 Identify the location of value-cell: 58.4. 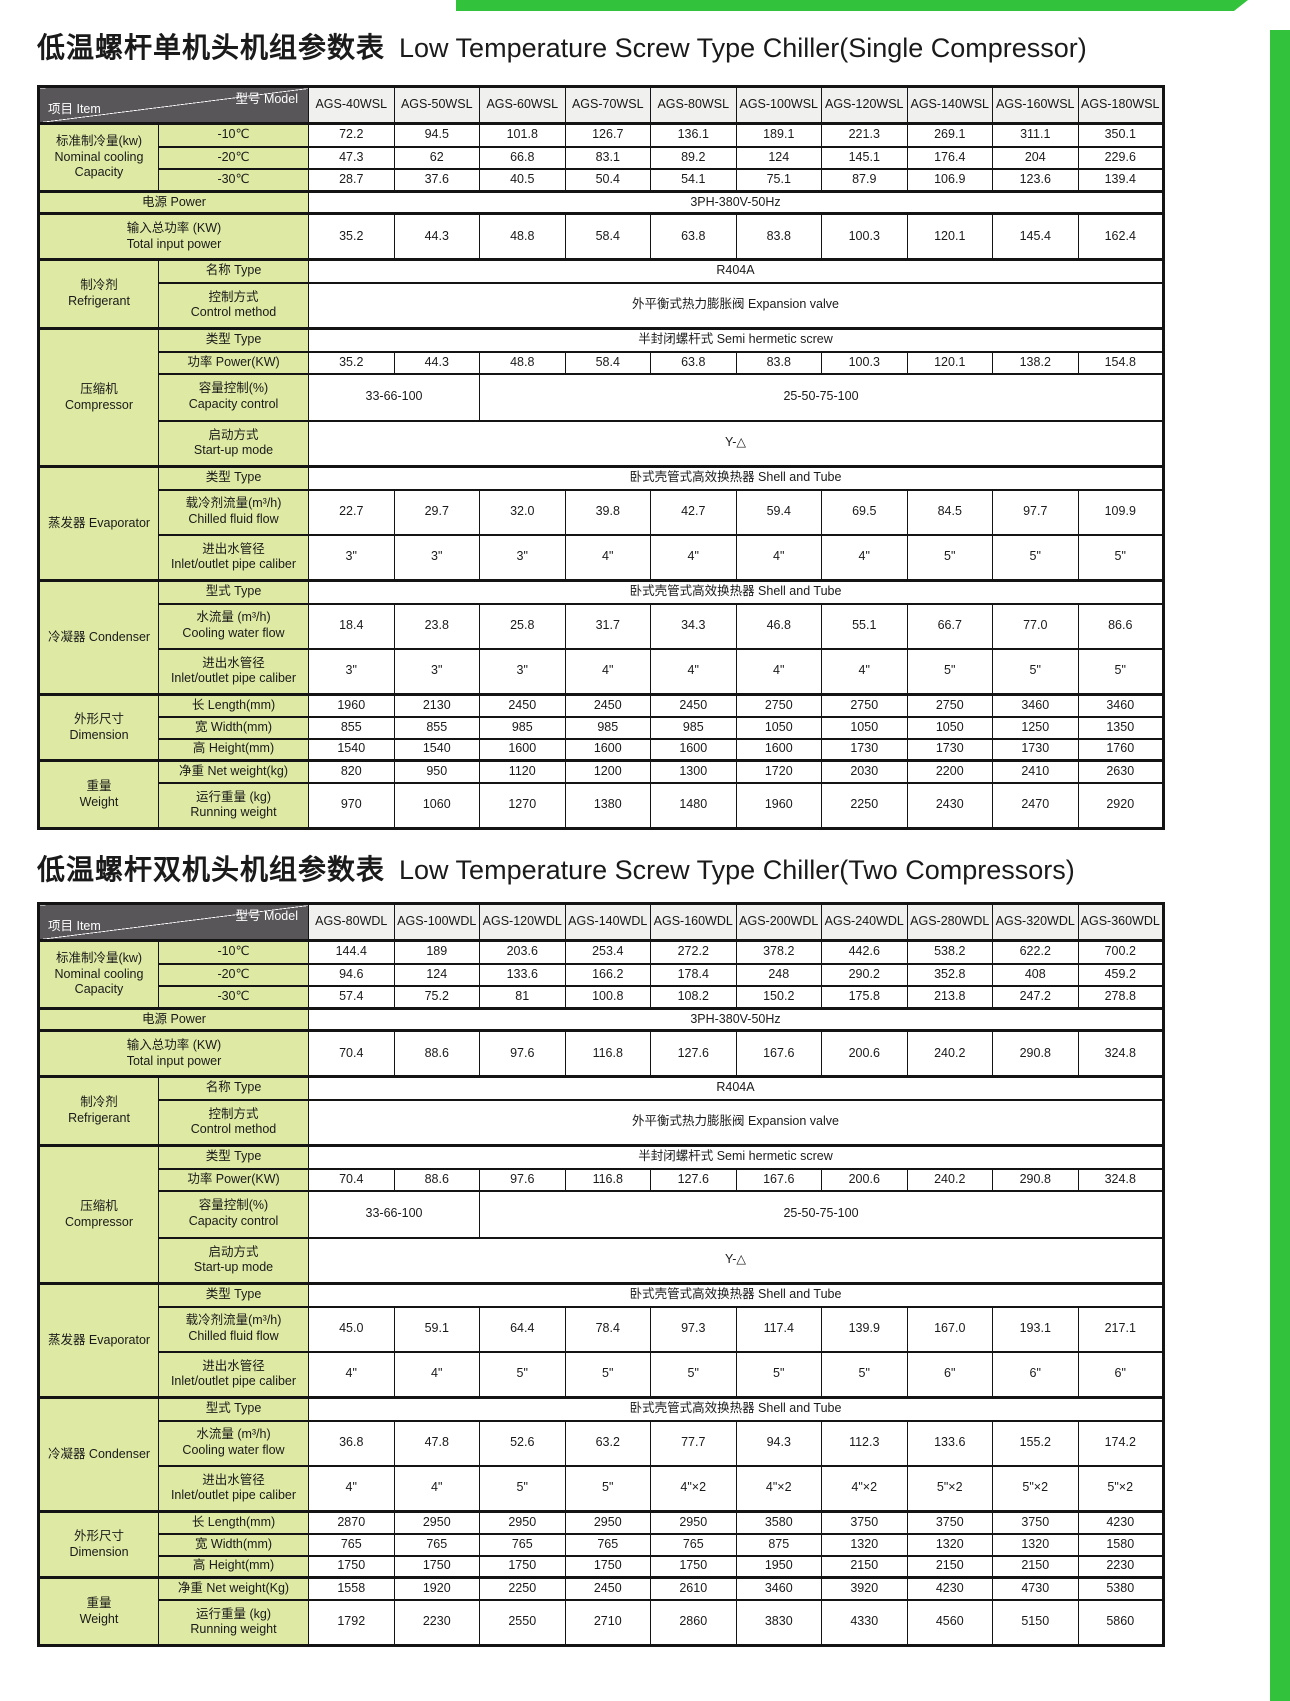
(607, 236).